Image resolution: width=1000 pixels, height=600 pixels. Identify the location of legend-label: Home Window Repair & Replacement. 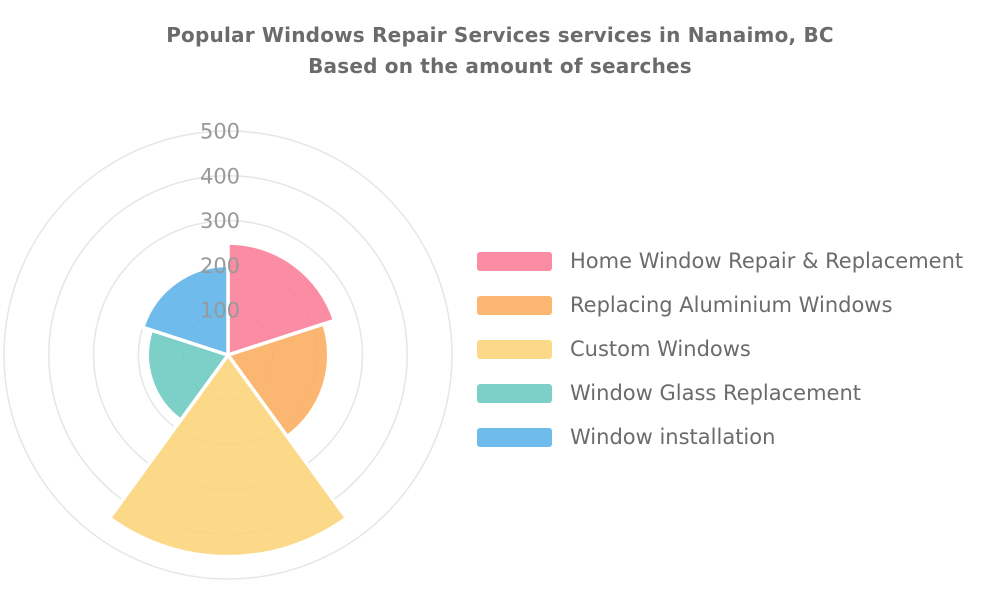
(767, 261).